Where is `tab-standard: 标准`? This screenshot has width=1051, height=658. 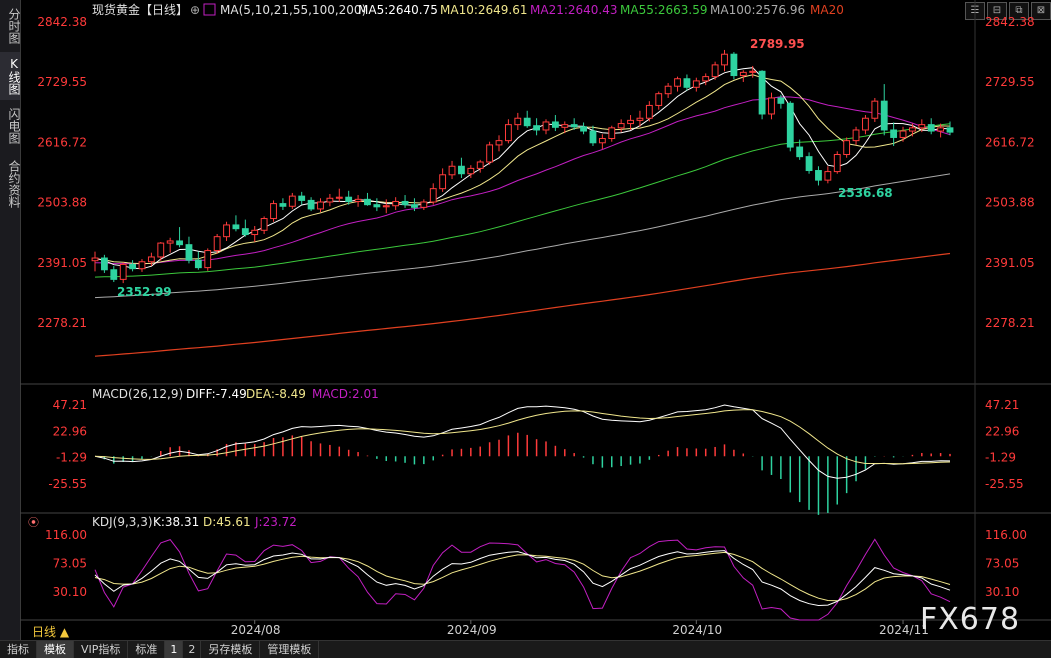 tab-standard: 标准 is located at coordinates (147, 649).